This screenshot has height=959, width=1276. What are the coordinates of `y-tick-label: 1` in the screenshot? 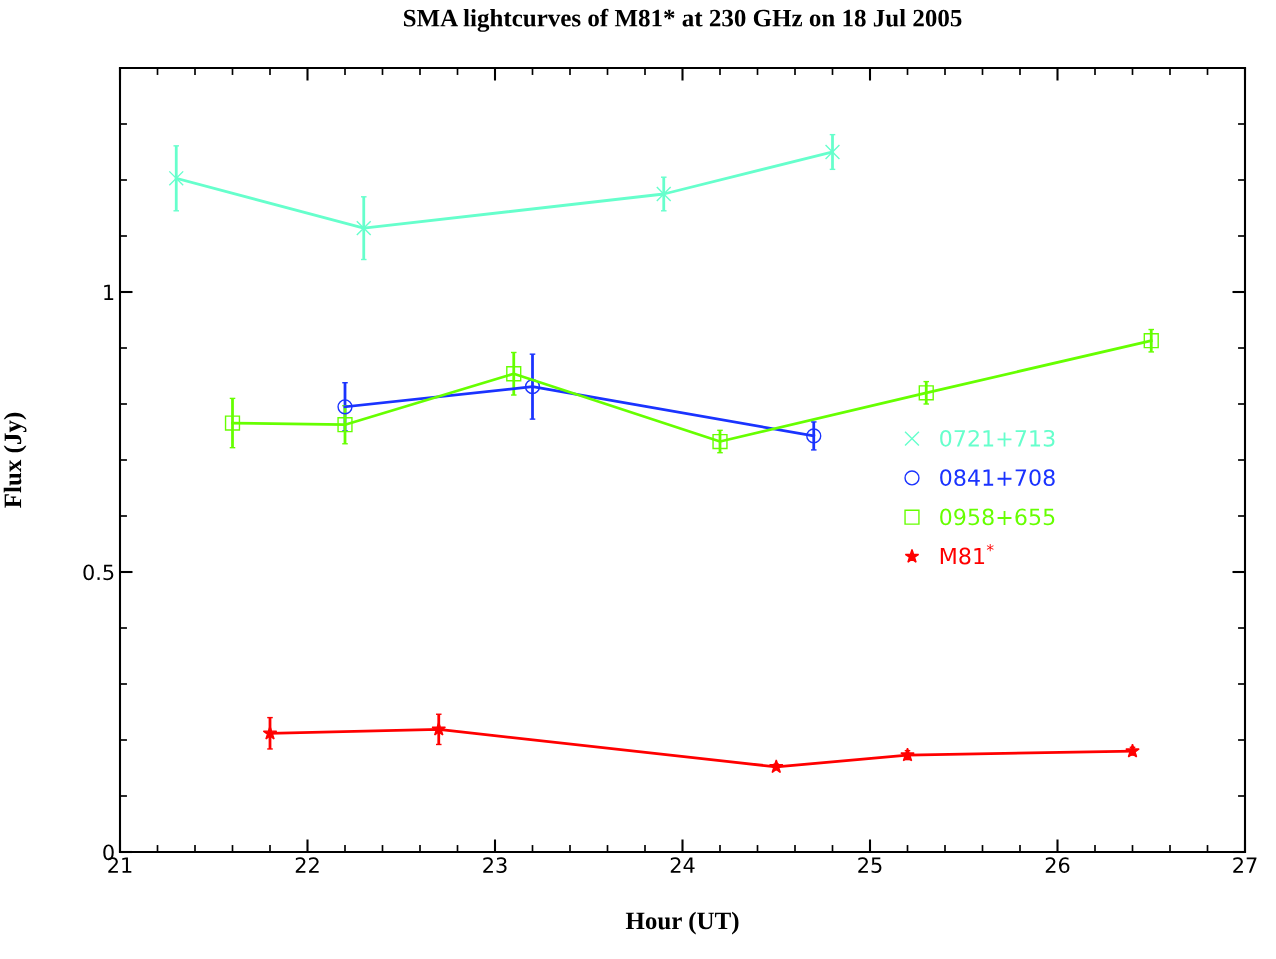 It's located at (109, 292).